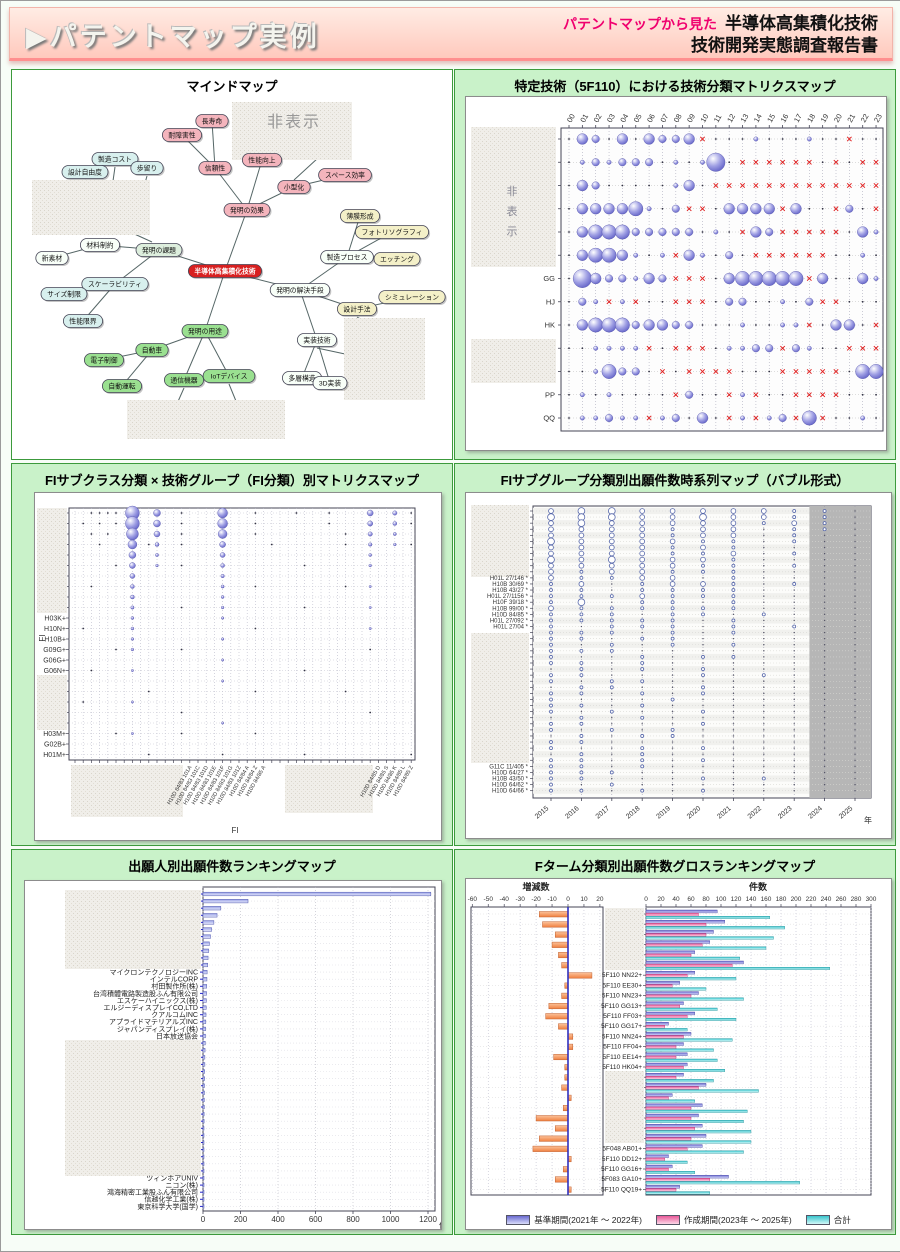 This screenshot has width=900, height=1252. Describe the element at coordinates (571, 118) in the screenshot. I see `svg-text: 00` at that location.